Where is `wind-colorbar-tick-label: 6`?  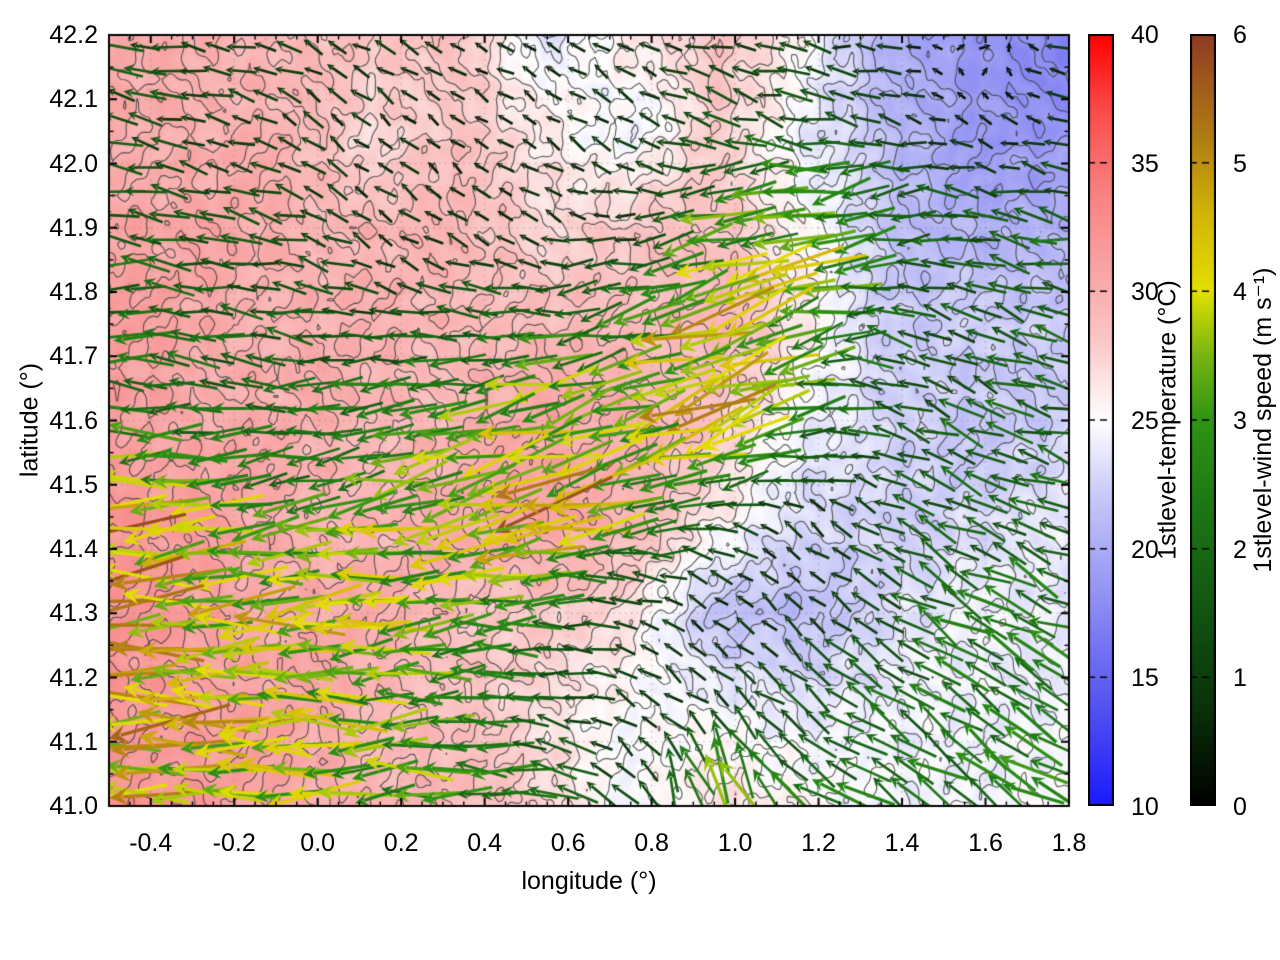
wind-colorbar-tick-label: 6 is located at coordinates (1240, 35).